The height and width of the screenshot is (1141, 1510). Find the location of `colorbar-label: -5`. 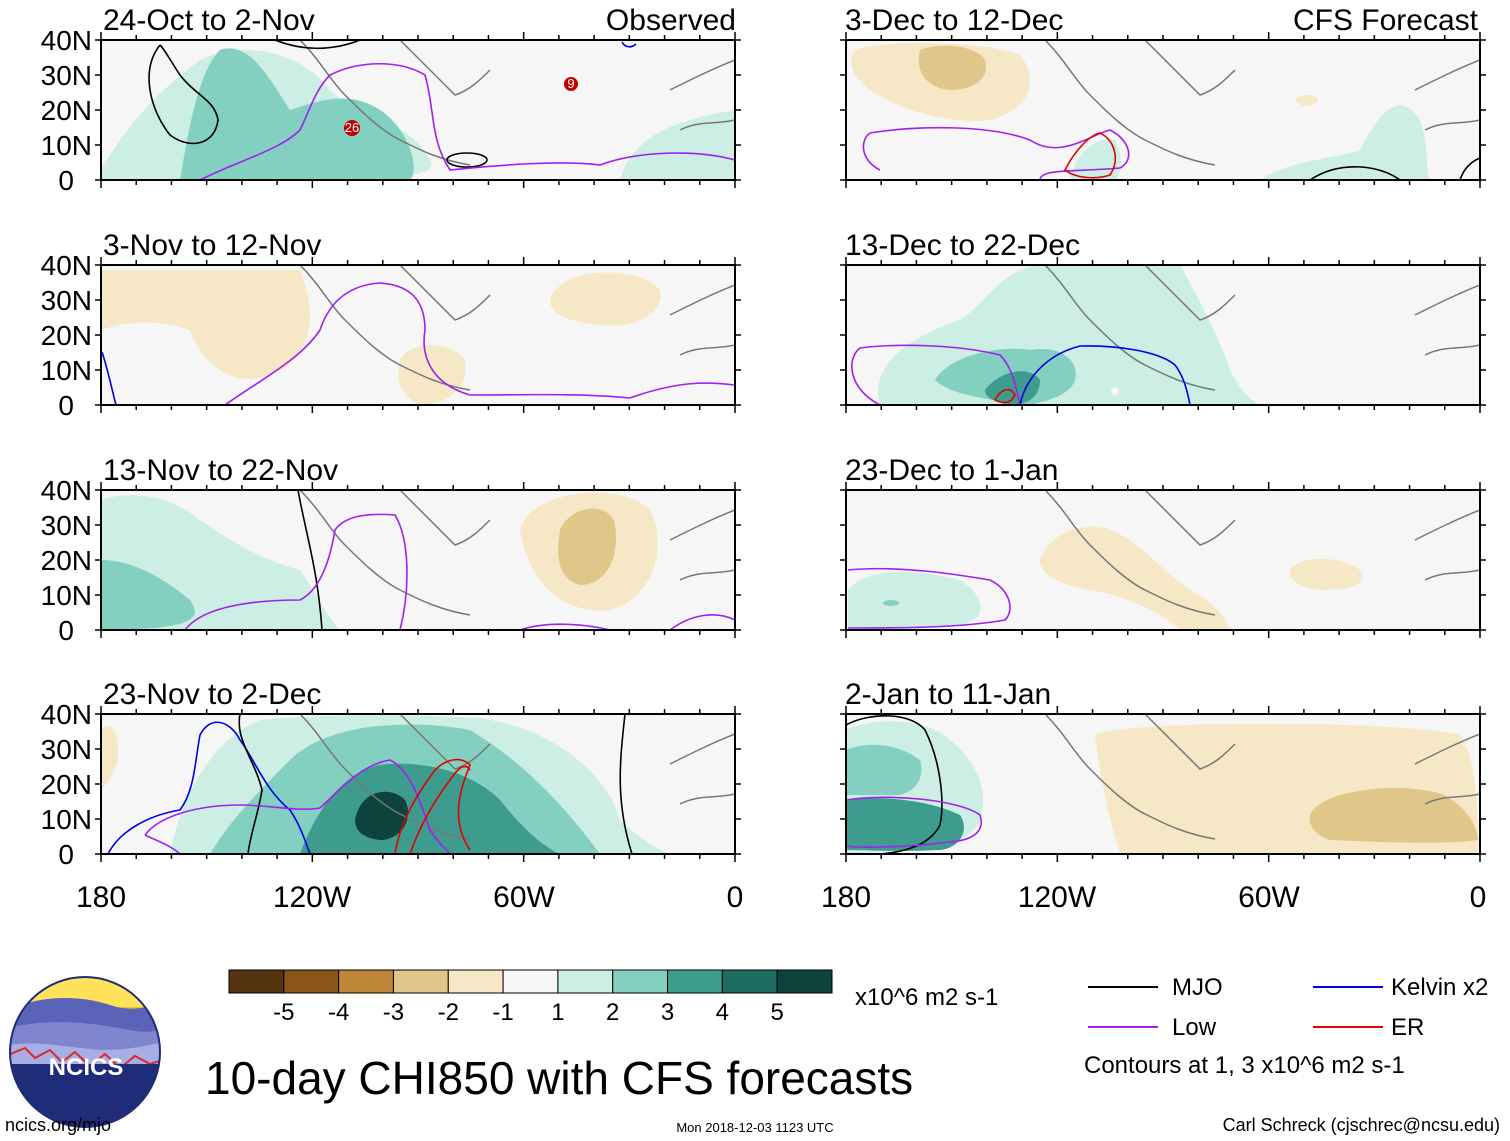

colorbar-label: -5 is located at coordinates (283, 1012).